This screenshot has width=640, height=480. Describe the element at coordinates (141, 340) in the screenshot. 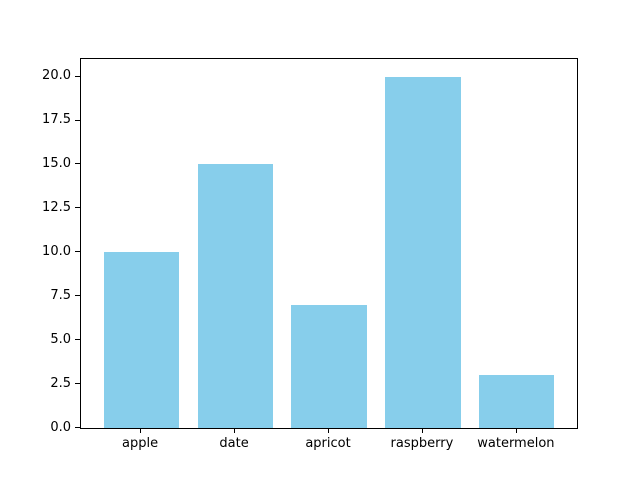

I see `bar-apple` at that location.